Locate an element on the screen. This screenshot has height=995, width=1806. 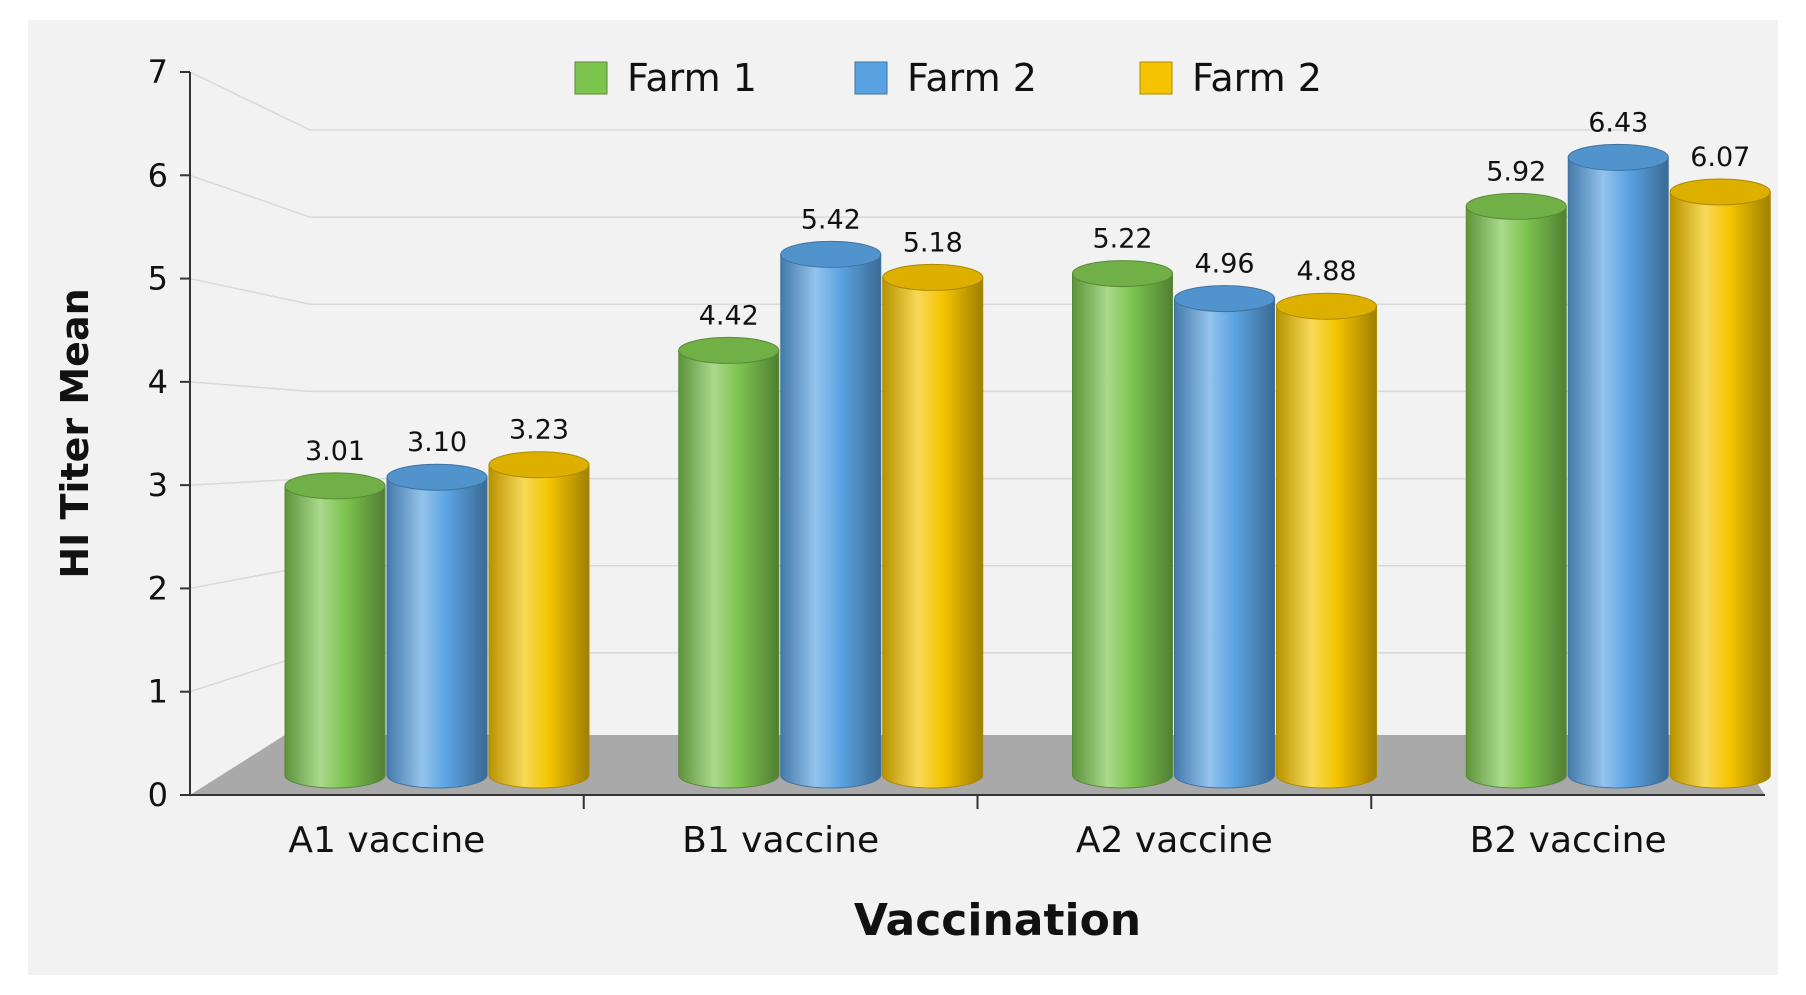
y-tick-label: 4 is located at coordinates (158, 382).